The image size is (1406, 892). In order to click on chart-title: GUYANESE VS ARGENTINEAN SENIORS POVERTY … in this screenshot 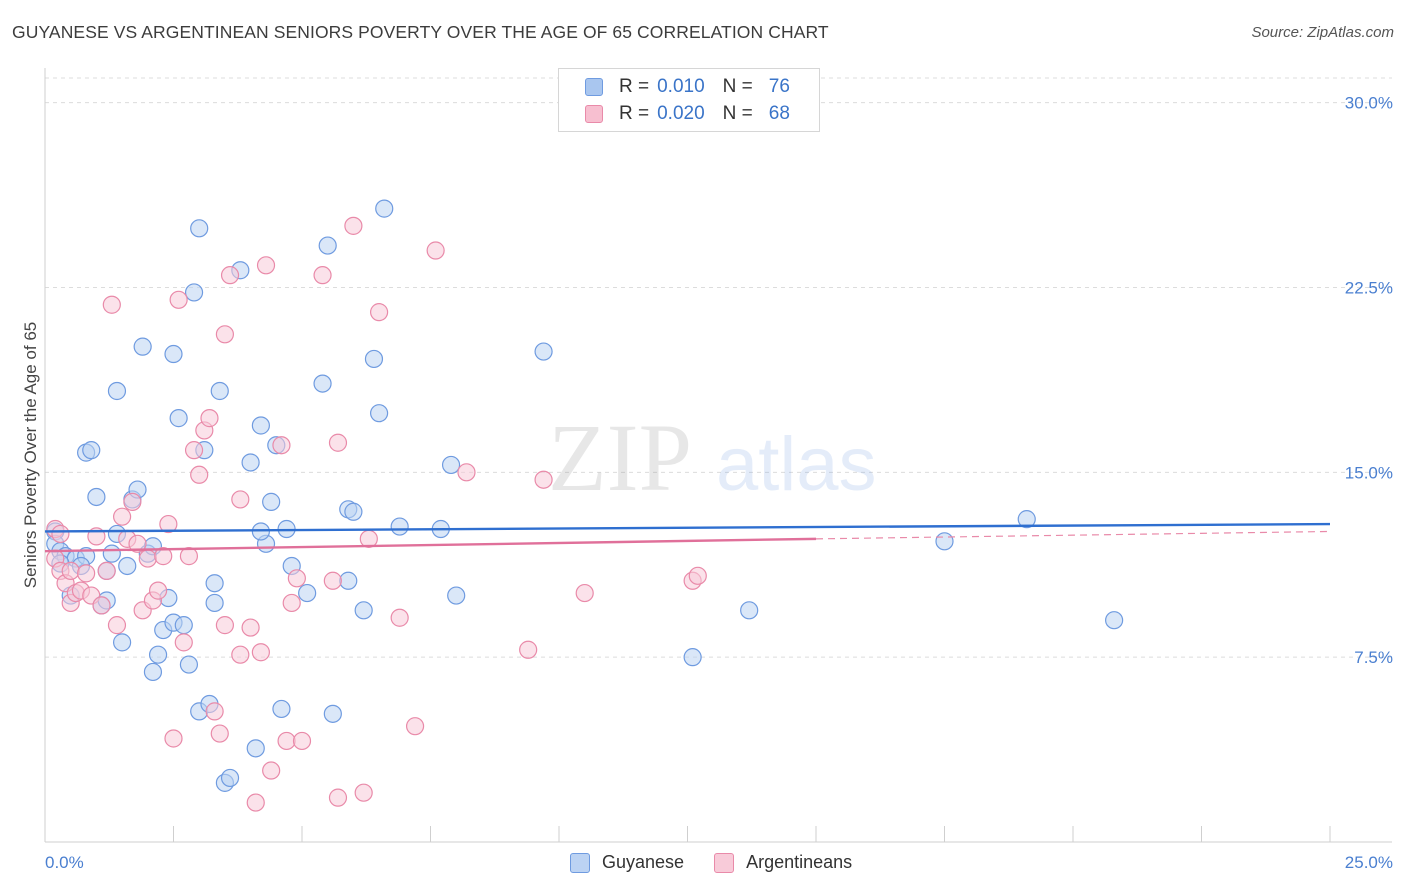, I will do `click(420, 32)`.